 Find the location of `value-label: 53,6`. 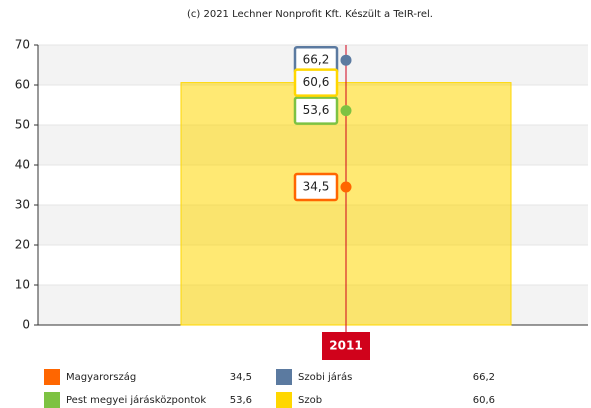

value-label: 53,6 is located at coordinates (316, 110).